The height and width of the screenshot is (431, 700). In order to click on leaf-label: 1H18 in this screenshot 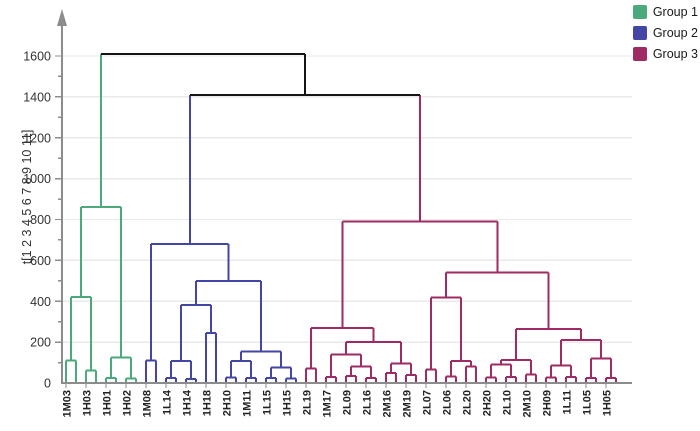, I will do `click(208, 403)`.